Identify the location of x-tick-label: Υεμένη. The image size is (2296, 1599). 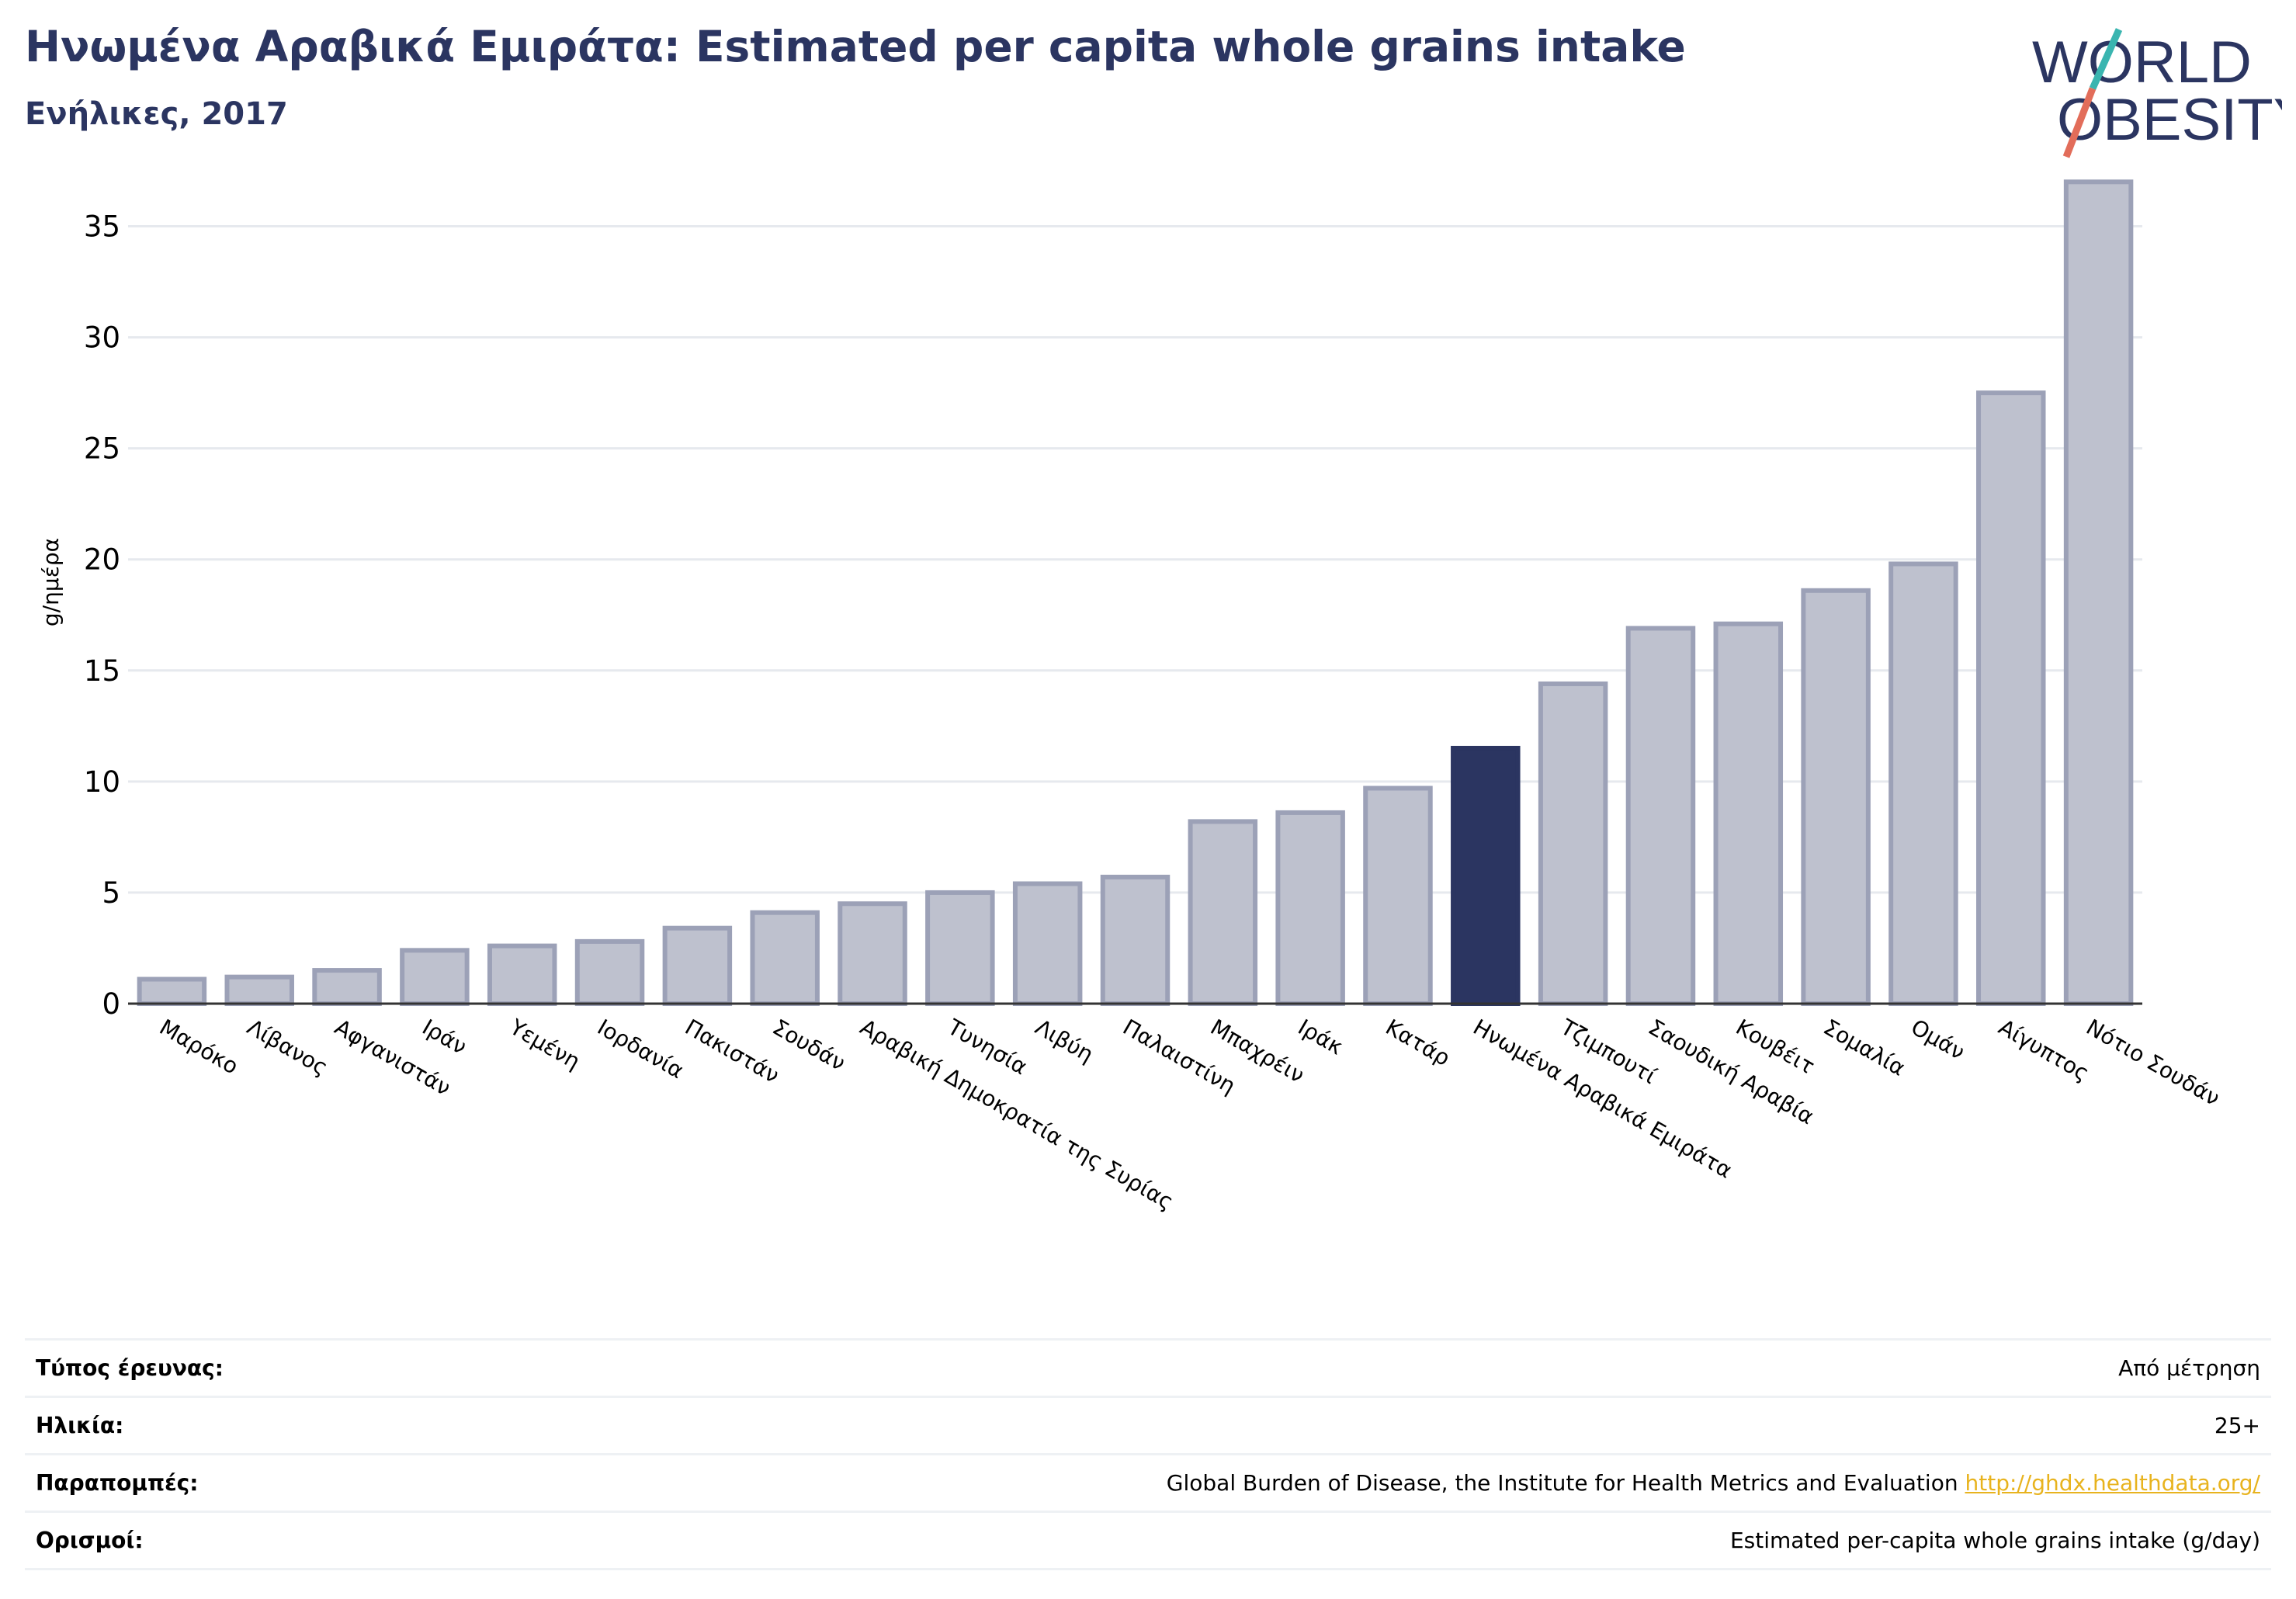
(544, 1044).